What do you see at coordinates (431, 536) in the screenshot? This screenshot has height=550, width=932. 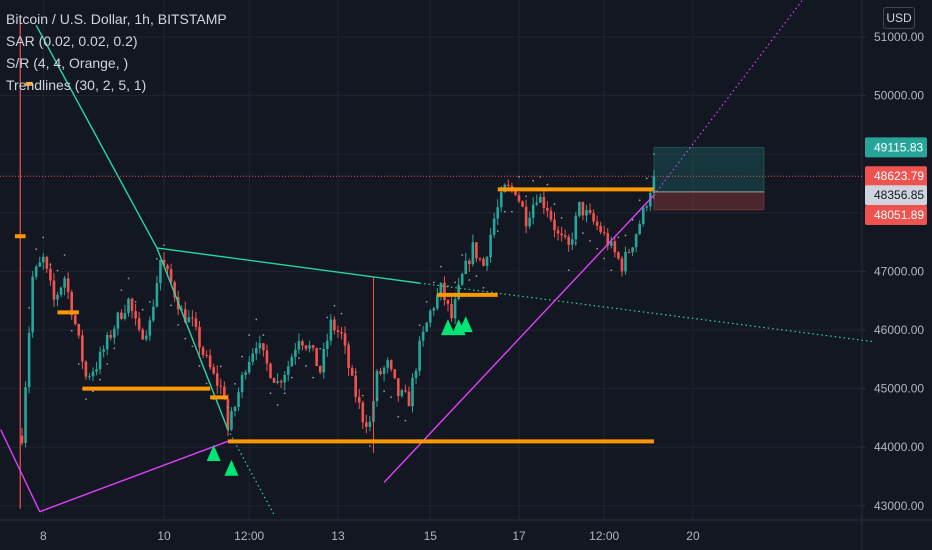 I see `x-tick-label: 15` at bounding box center [431, 536].